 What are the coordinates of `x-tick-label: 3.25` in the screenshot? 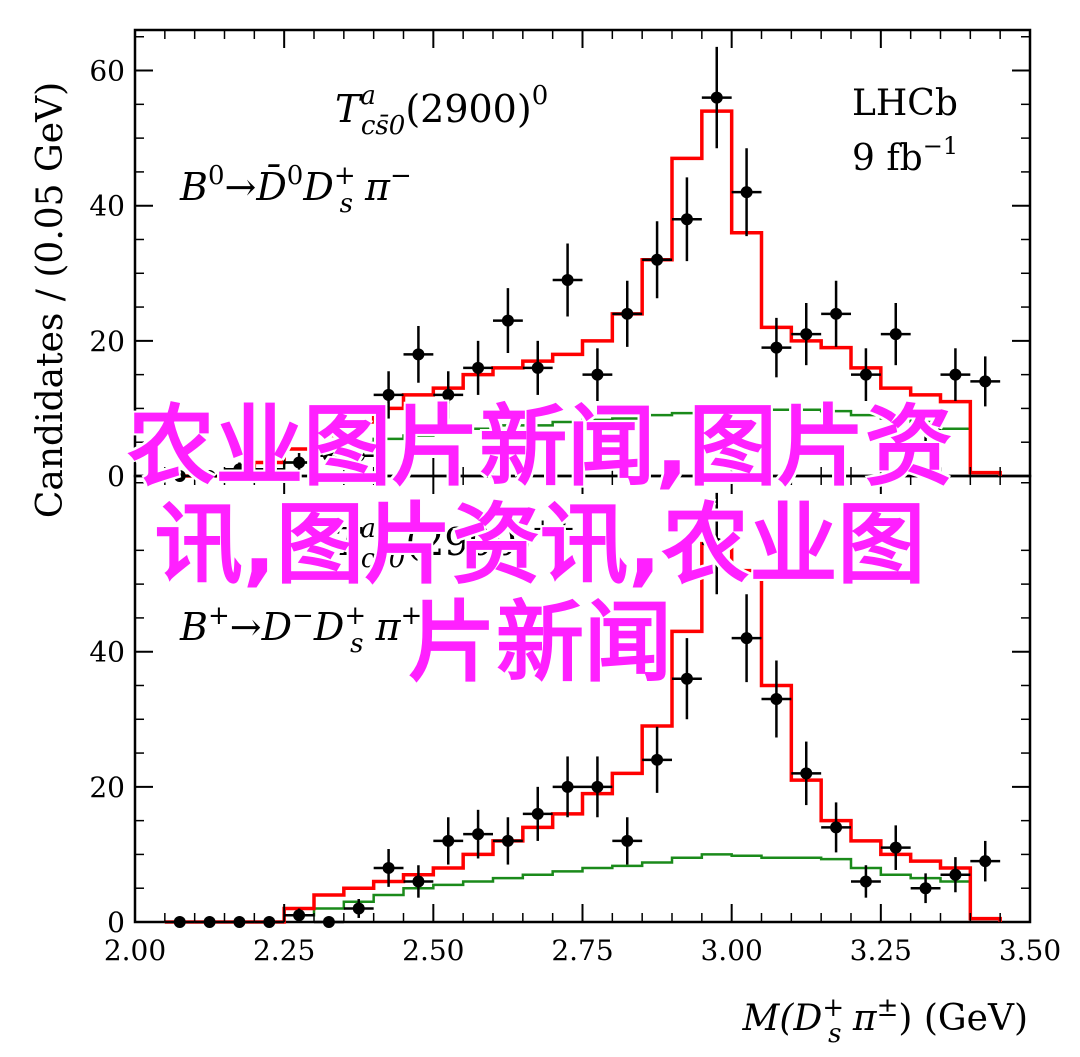 It's located at (881, 950).